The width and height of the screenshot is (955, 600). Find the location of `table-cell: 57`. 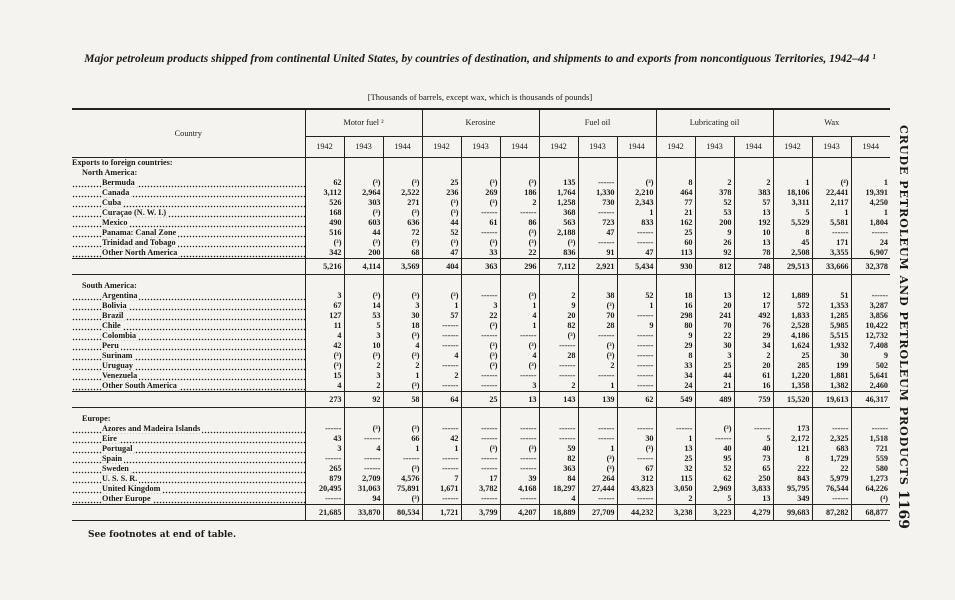

table-cell: 57 is located at coordinates (441, 316).